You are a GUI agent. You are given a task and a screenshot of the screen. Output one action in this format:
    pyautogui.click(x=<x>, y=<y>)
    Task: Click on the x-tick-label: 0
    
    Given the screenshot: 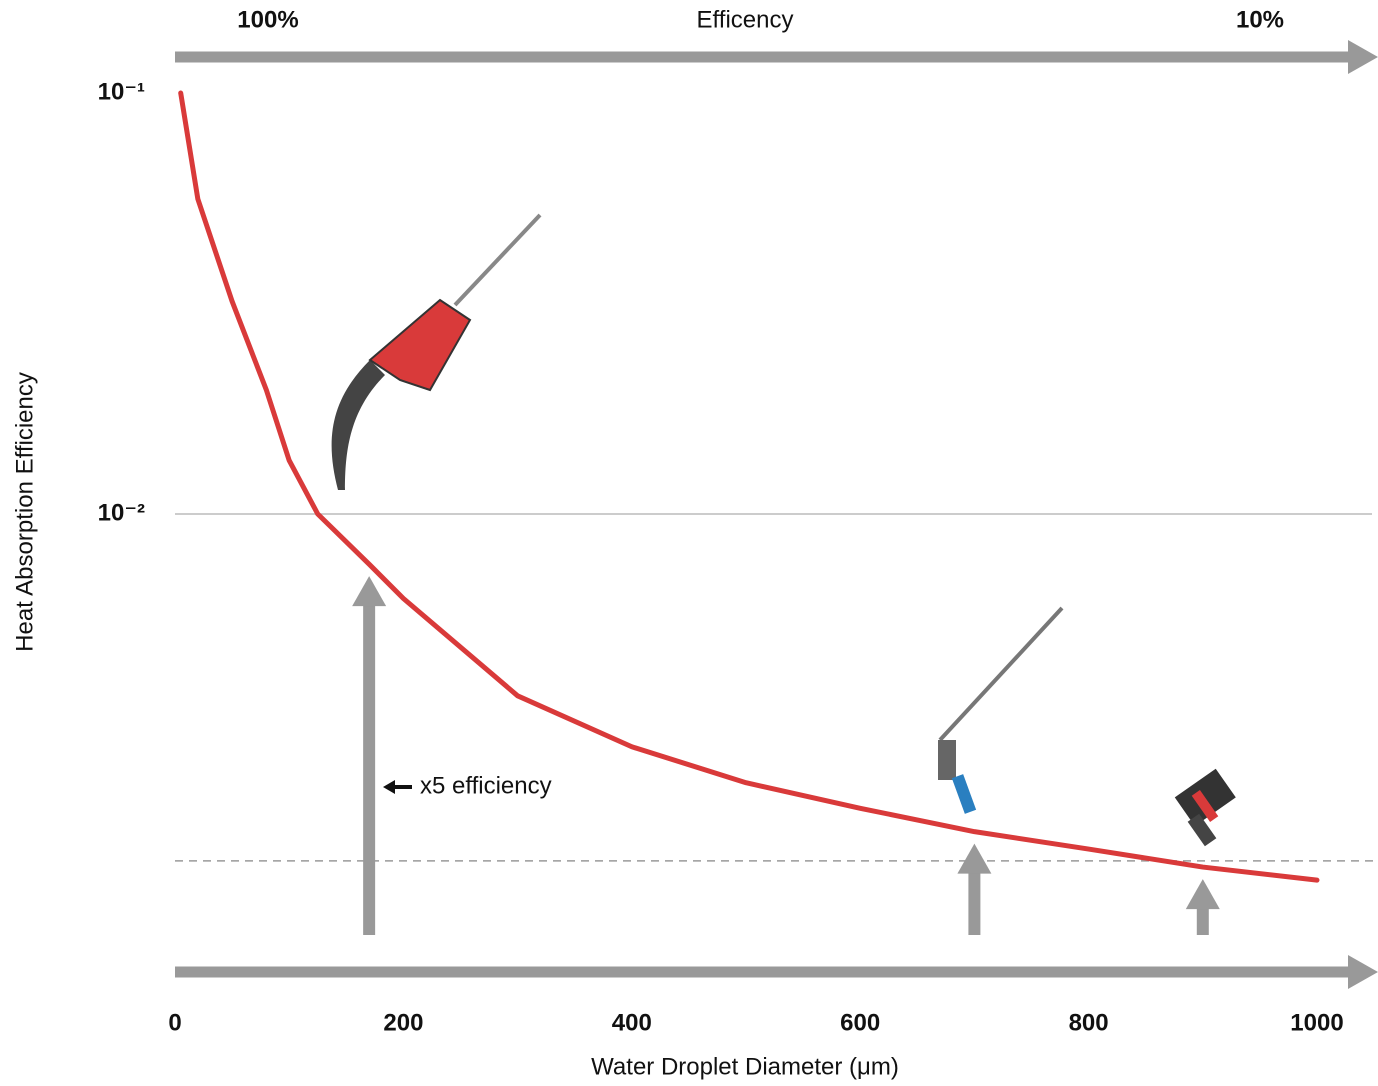 What is the action you would take?
    pyautogui.click(x=174, y=1022)
    